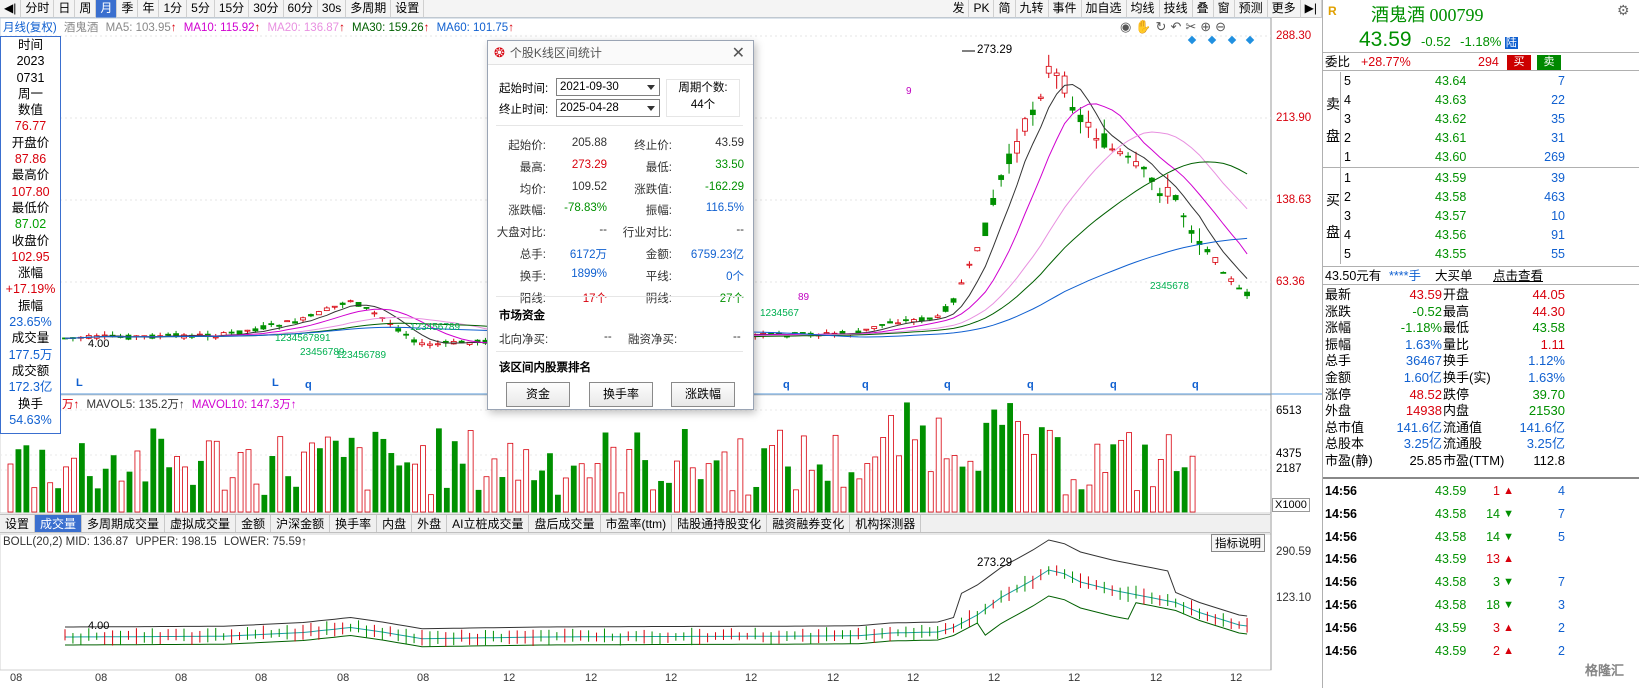  What do you see at coordinates (1436, 41) in the screenshot?
I see `price-change: -0.52` at bounding box center [1436, 41].